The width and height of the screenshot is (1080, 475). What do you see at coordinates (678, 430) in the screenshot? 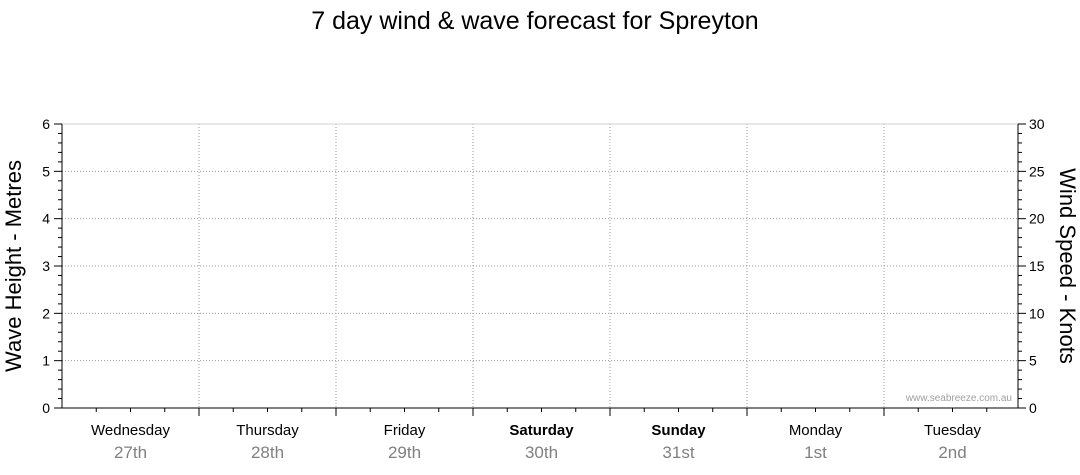
I see `day-label-name: Sunday` at bounding box center [678, 430].